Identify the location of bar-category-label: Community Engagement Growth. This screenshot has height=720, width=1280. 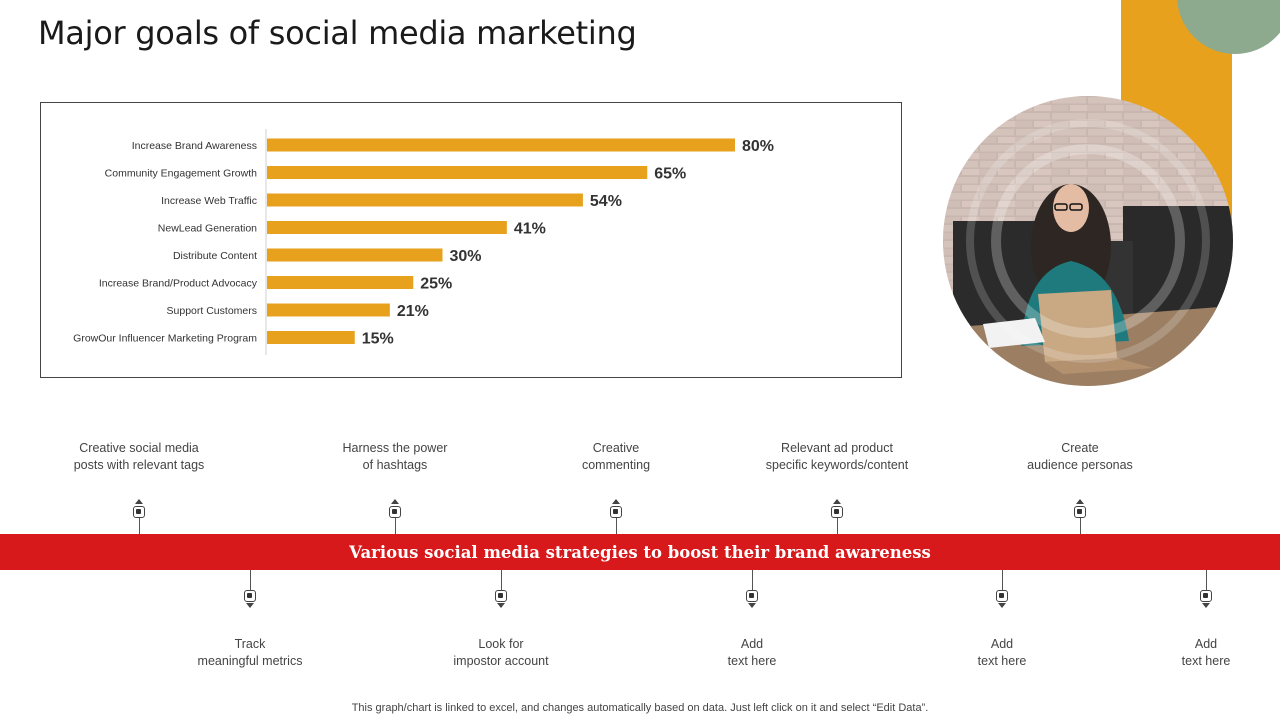
(181, 174).